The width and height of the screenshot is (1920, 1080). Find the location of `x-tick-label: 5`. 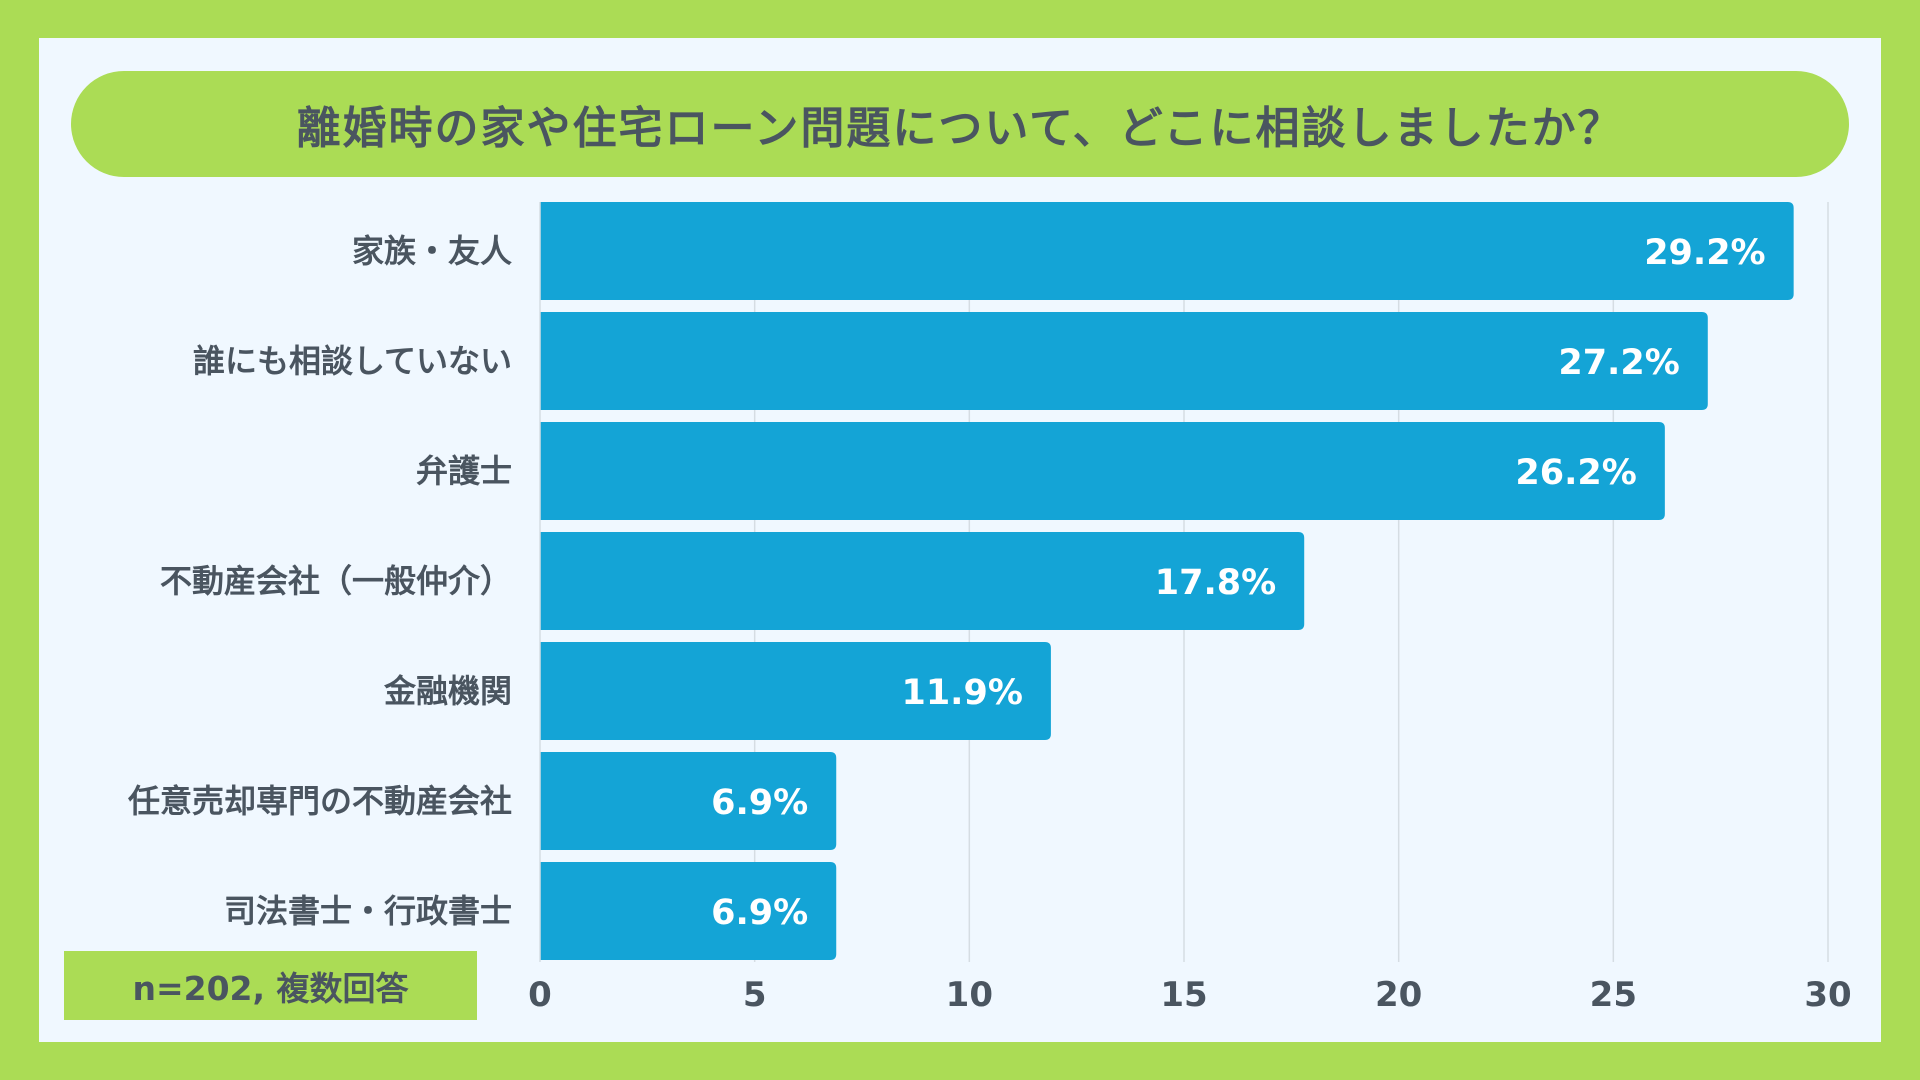

x-tick-label: 5 is located at coordinates (755, 995).